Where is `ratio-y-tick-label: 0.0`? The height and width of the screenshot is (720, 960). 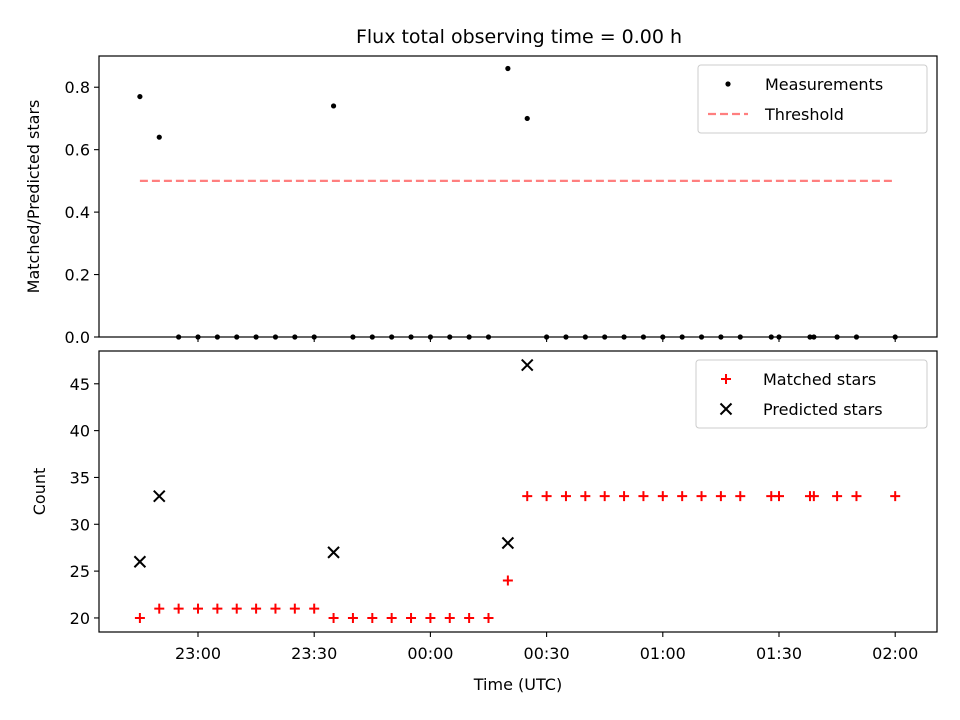 ratio-y-tick-label: 0.0 is located at coordinates (77, 337).